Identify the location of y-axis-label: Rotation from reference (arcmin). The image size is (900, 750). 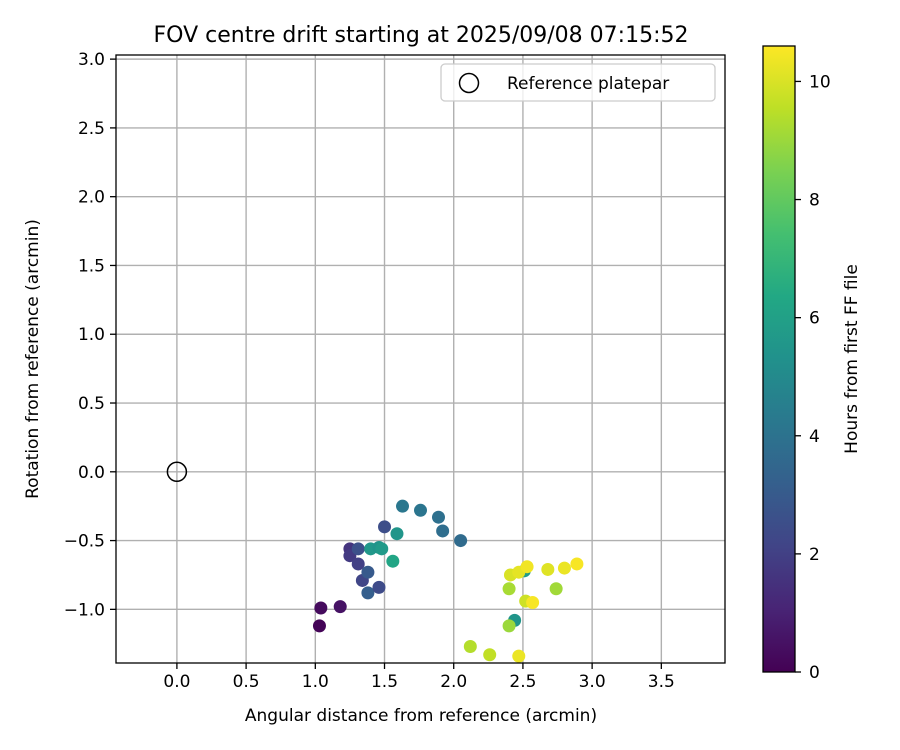
(33, 359).